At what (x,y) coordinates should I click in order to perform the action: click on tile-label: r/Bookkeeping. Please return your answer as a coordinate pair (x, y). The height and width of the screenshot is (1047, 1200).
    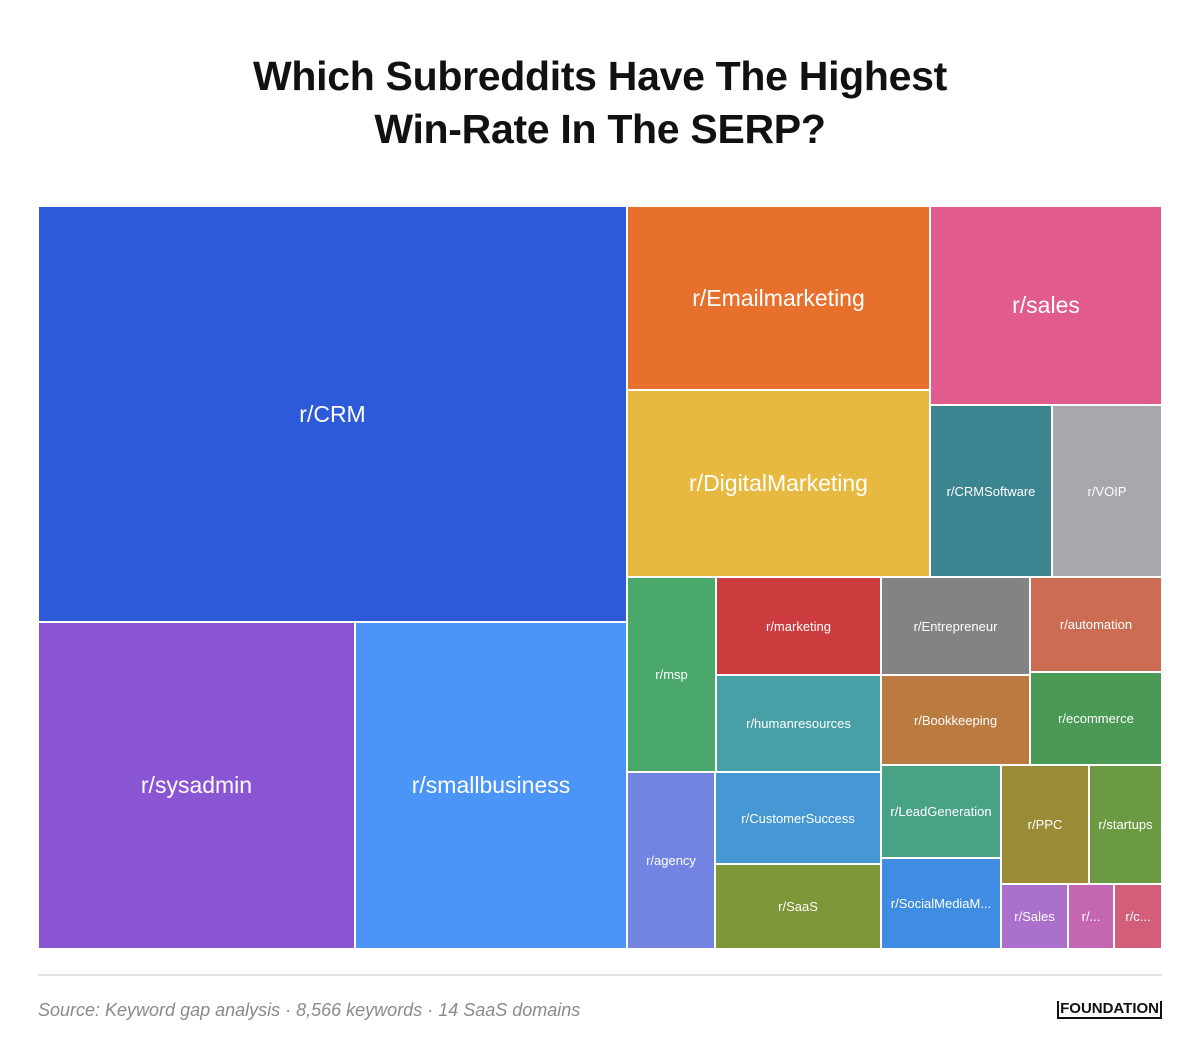
    Looking at the image, I should click on (955, 720).